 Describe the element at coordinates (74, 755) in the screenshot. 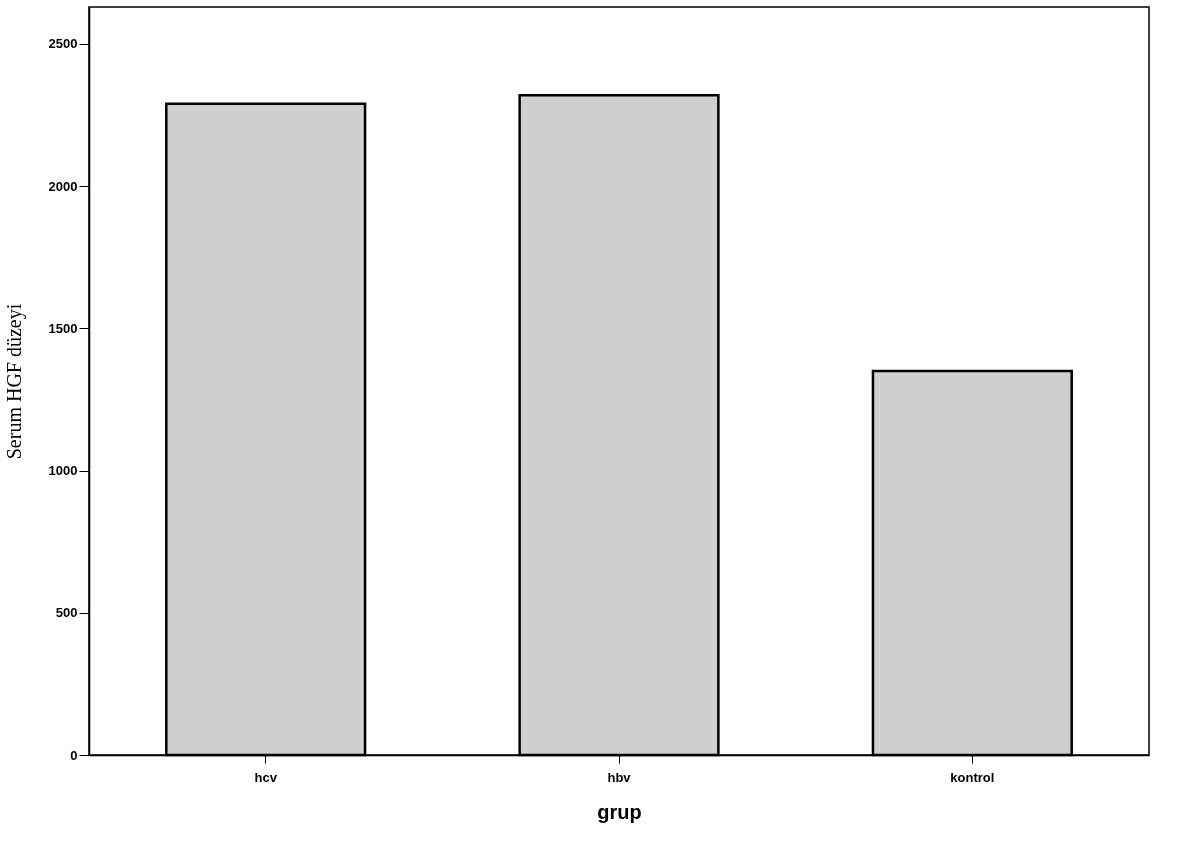

I see `y-tick-label: 0` at that location.